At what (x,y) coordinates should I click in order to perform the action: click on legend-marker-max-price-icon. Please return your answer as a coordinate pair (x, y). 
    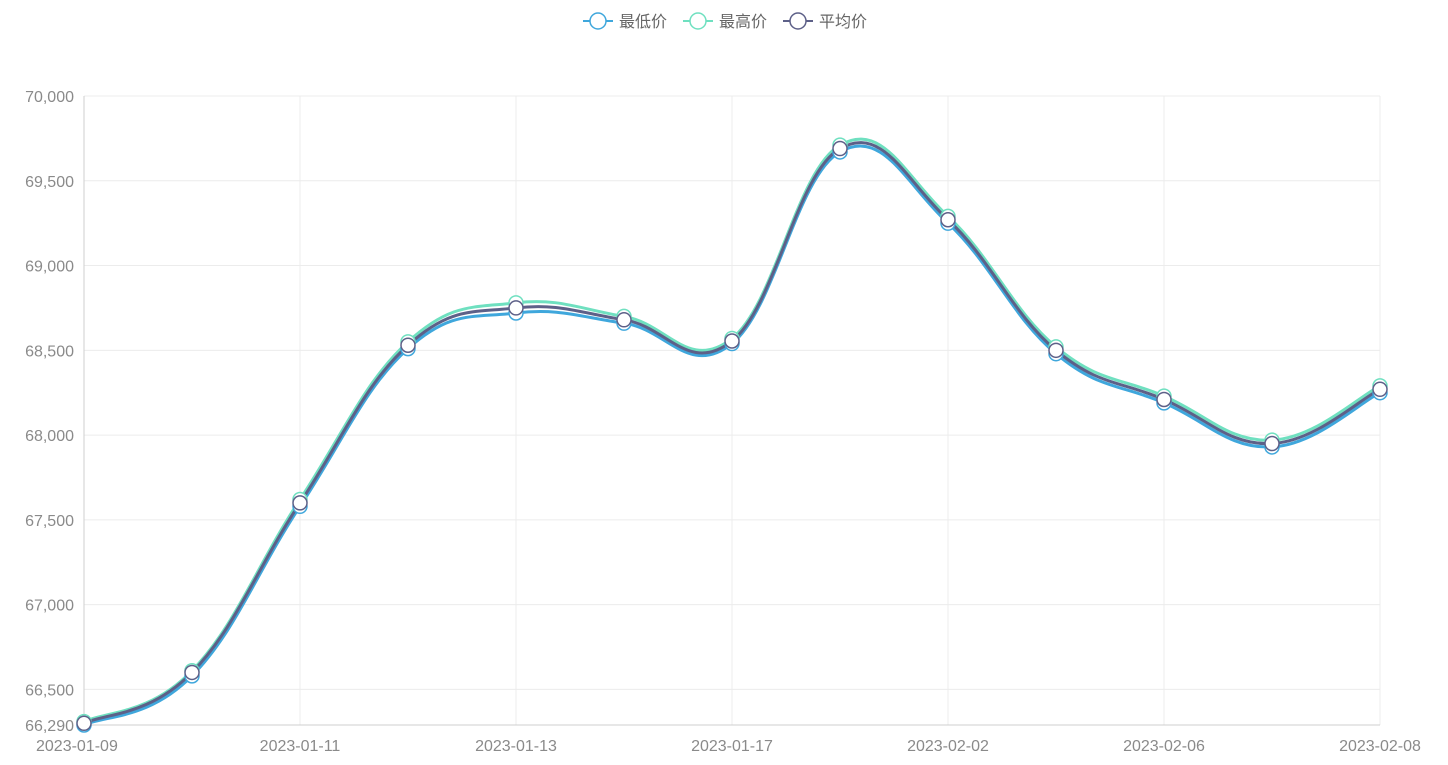
    Looking at the image, I should click on (697, 21).